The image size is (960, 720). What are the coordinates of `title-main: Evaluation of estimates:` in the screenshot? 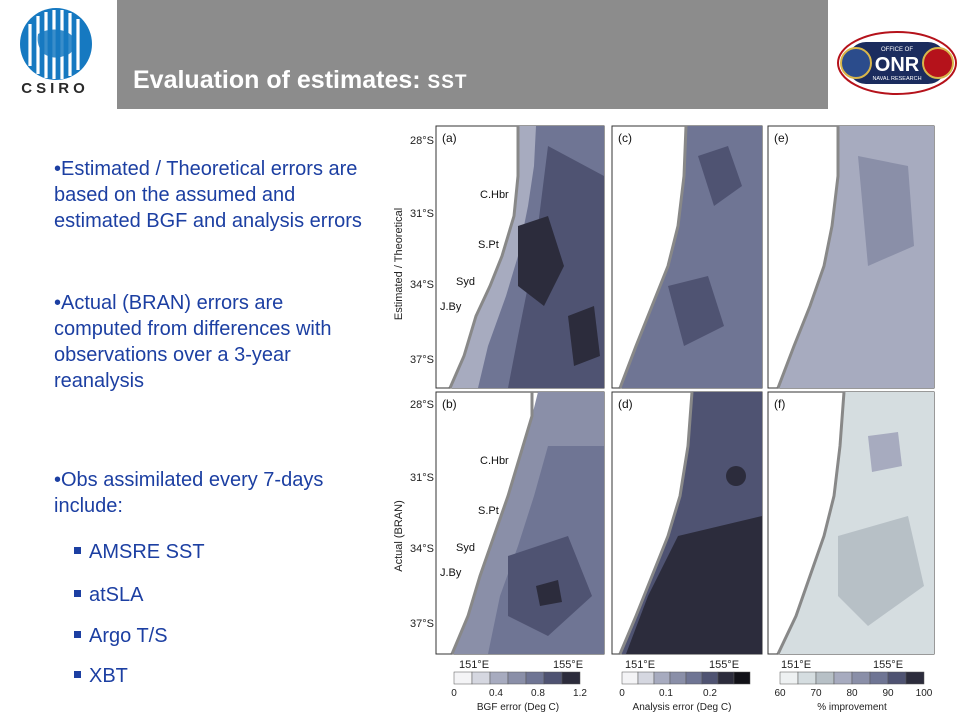 It's located at (277, 80).